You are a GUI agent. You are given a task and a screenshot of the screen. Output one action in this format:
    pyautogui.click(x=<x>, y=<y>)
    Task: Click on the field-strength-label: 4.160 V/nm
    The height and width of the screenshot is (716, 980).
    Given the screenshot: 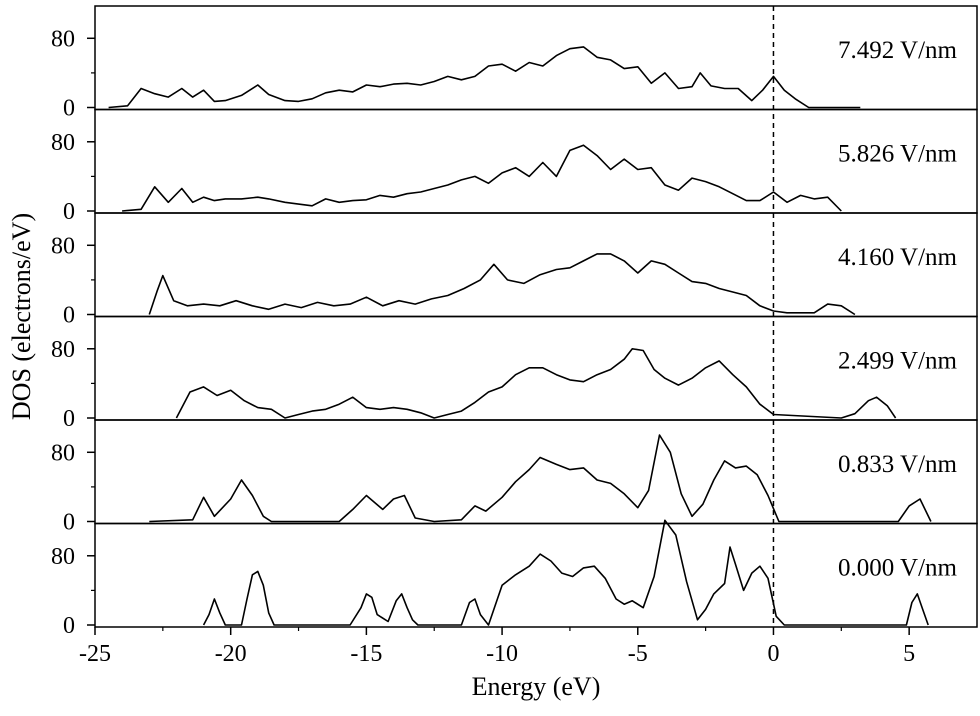 What is the action you would take?
    pyautogui.click(x=898, y=257)
    